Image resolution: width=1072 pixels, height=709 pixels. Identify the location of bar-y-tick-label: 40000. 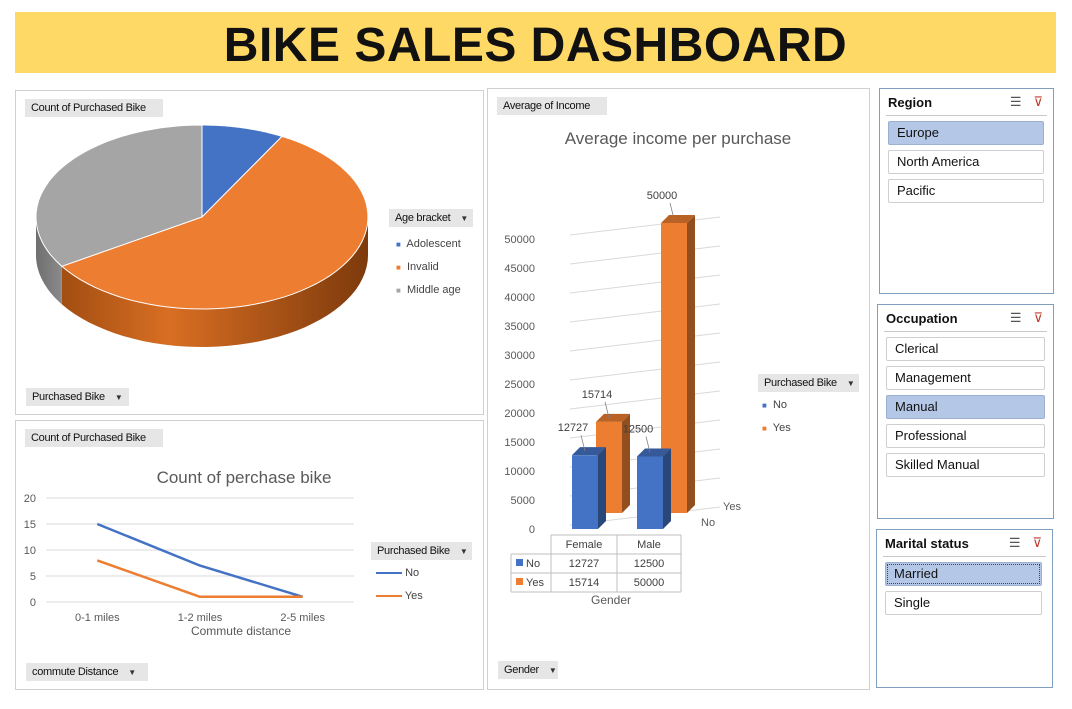
(519, 298).